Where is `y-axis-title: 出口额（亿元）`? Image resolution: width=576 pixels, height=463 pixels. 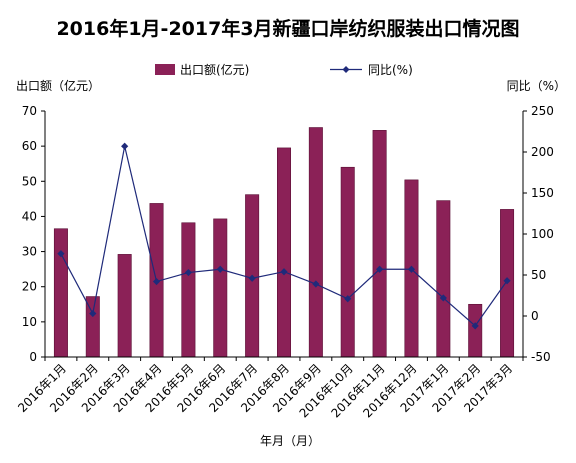
y-axis-title: 出口额（亿元） is located at coordinates (58, 85).